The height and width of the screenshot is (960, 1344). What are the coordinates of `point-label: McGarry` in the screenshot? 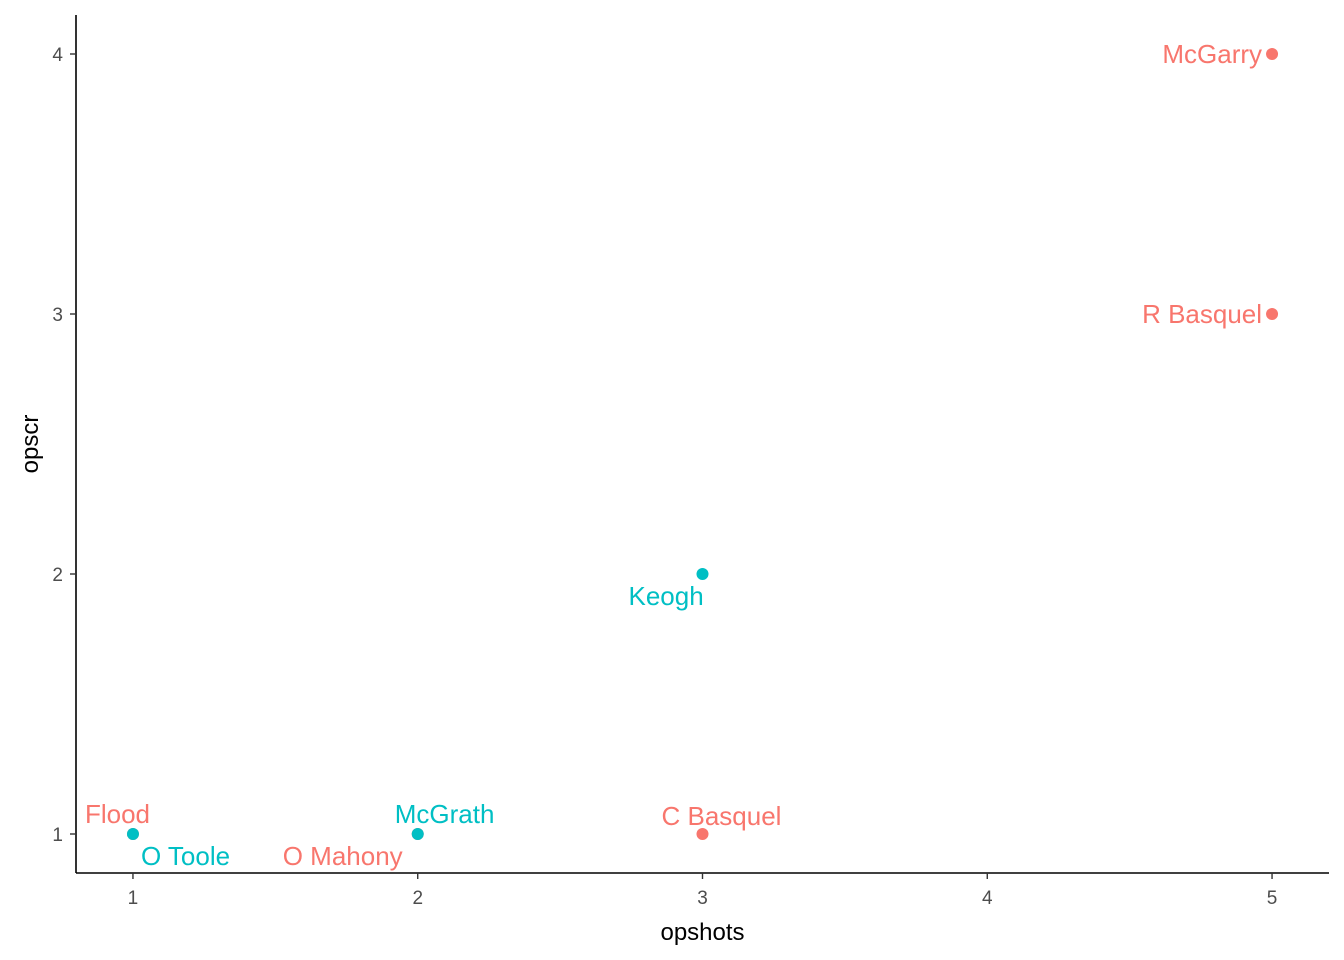 It's located at (1212, 54).